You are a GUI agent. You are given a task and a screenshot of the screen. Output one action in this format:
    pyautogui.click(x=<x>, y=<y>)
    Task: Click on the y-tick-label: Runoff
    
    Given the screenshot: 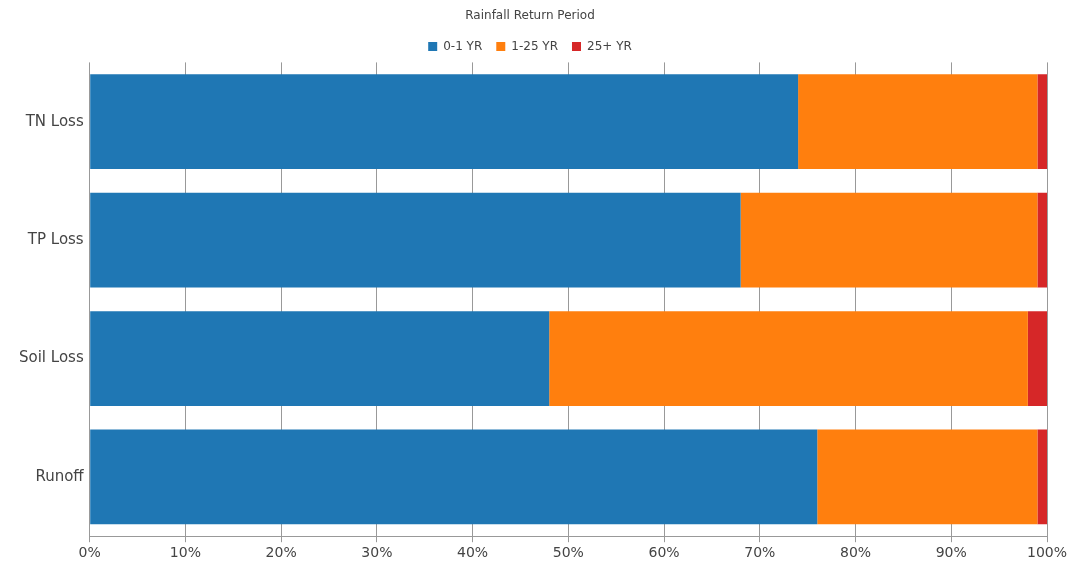 What is the action you would take?
    pyautogui.click(x=60, y=475)
    